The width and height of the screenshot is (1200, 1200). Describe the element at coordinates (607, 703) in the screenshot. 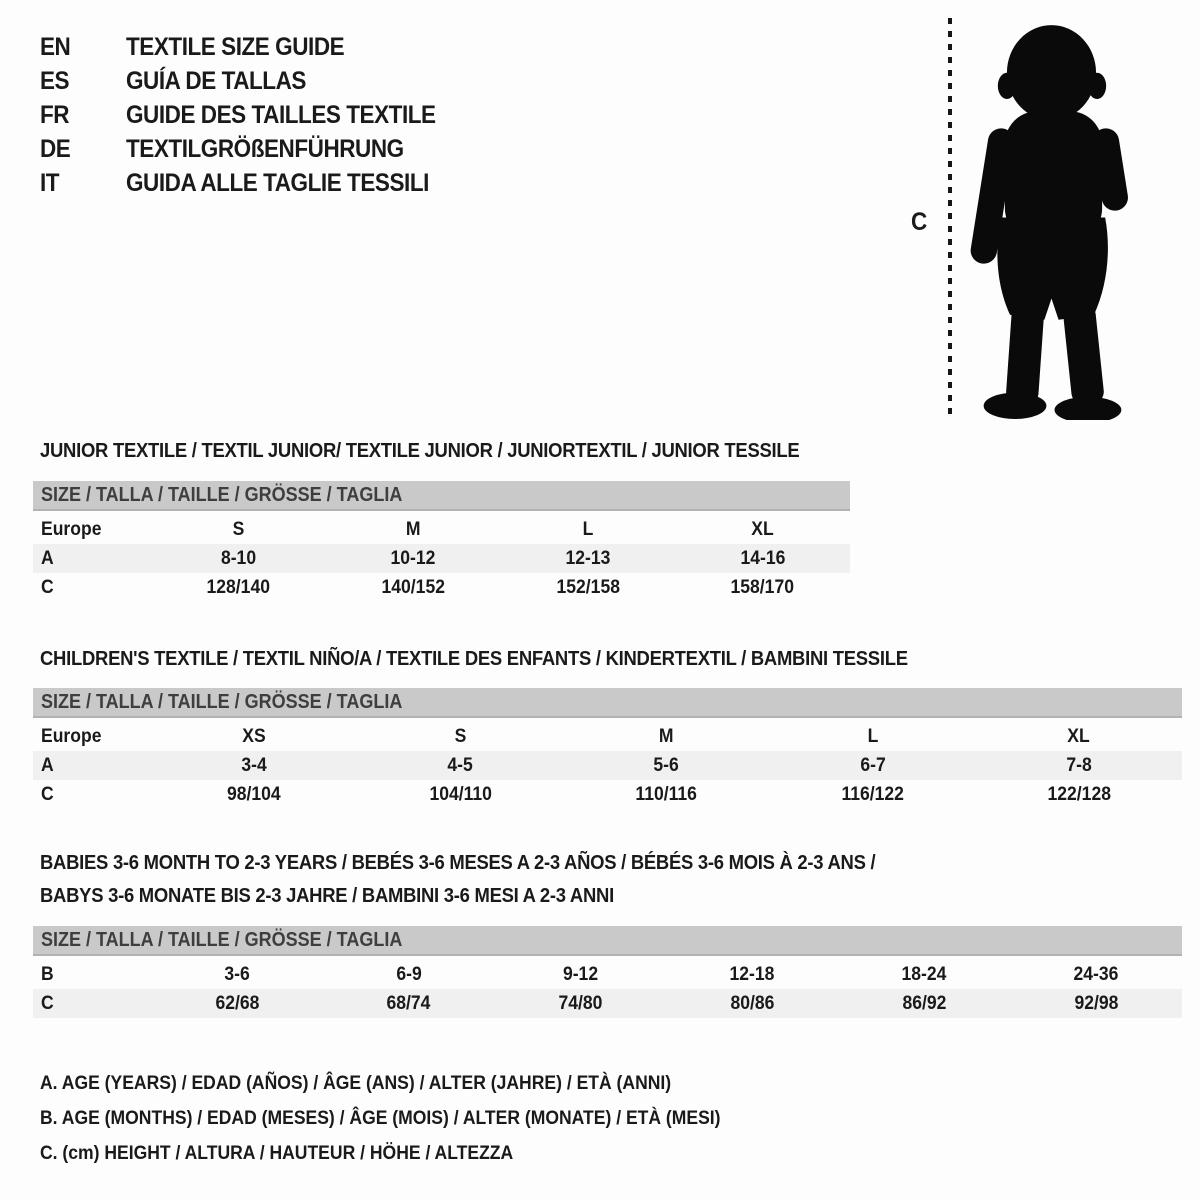

I see `children-table-header: SIZE / TALLA / TAILLE / GRÖSSE / TAGLIA` at that location.